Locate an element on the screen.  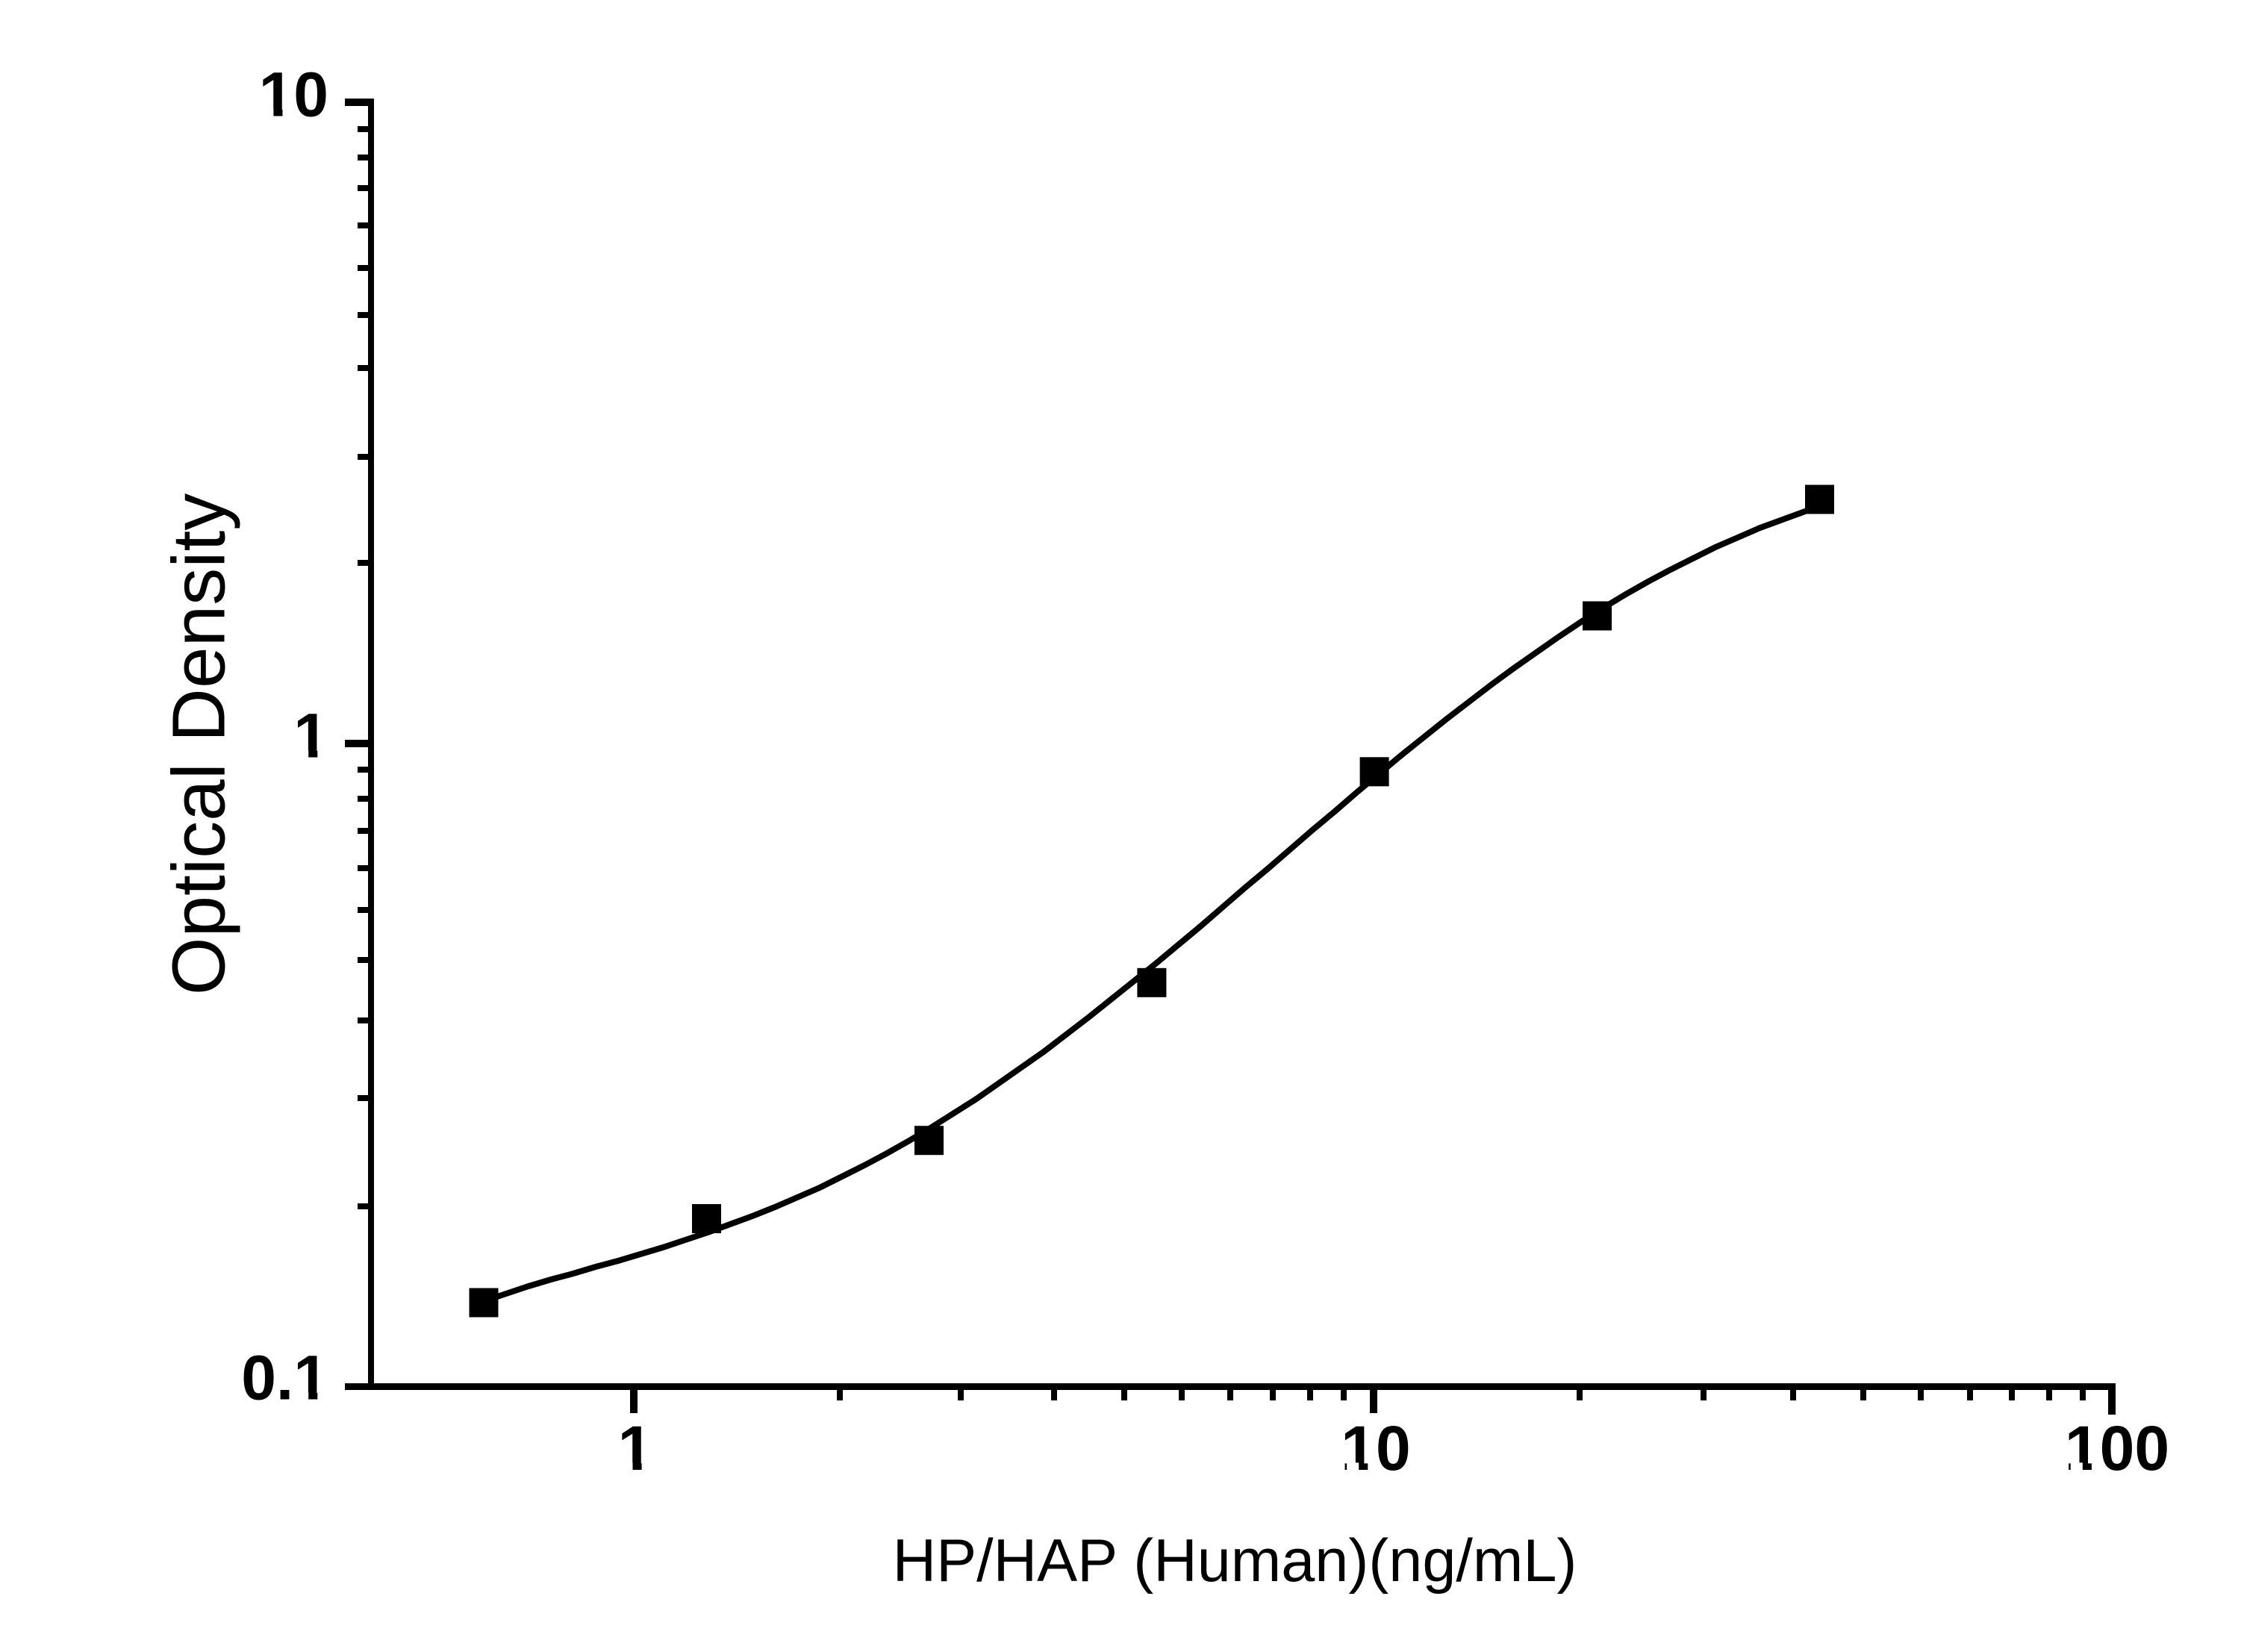
svg-text: 100 is located at coordinates (2117, 1448).